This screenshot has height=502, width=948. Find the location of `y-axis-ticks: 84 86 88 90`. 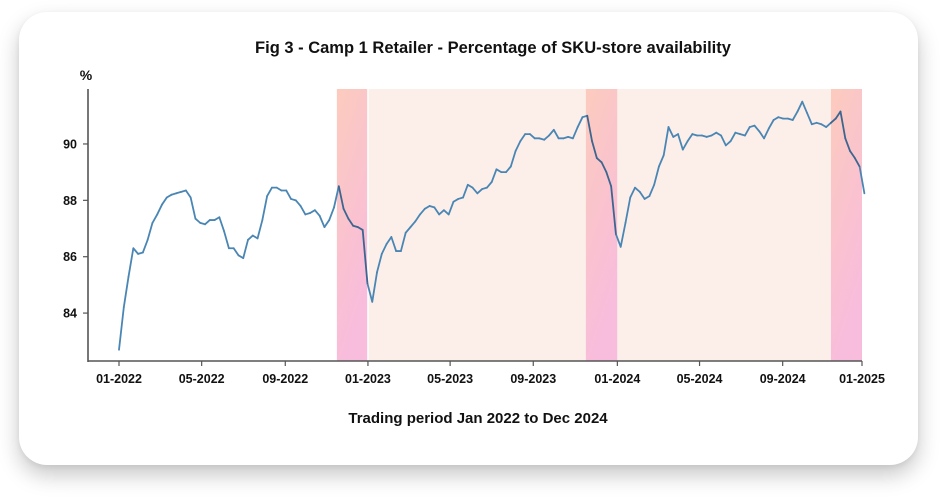

y-axis-ticks: 84 86 88 90 is located at coordinates (75, 229).